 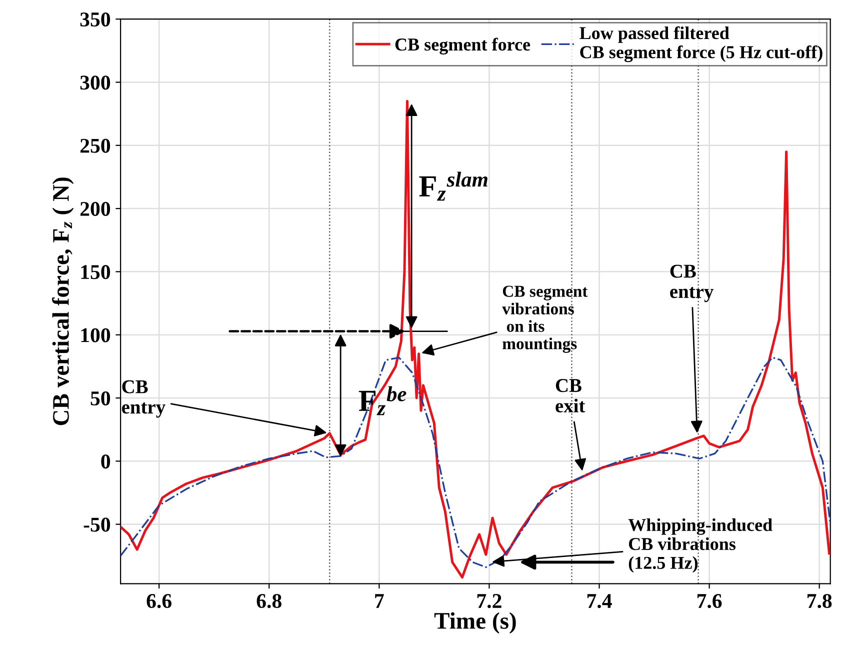 I want to click on y-tick-label: 100, so click(x=95, y=335).